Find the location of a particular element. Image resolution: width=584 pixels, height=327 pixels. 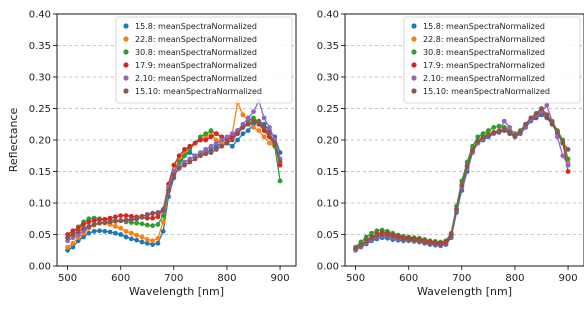

y-tick-label: 0.25 is located at coordinates (40, 109).